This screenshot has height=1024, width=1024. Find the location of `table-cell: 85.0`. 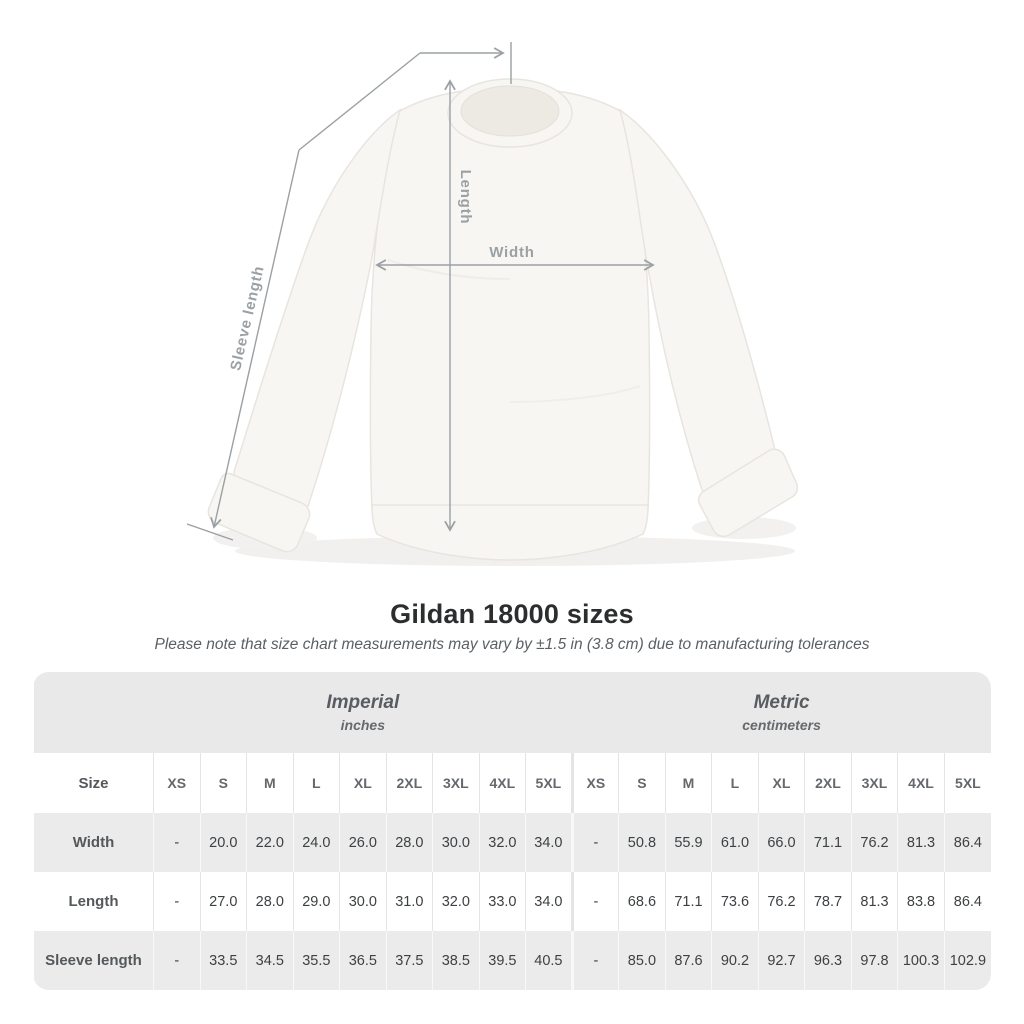

table-cell: 85.0 is located at coordinates (642, 960).